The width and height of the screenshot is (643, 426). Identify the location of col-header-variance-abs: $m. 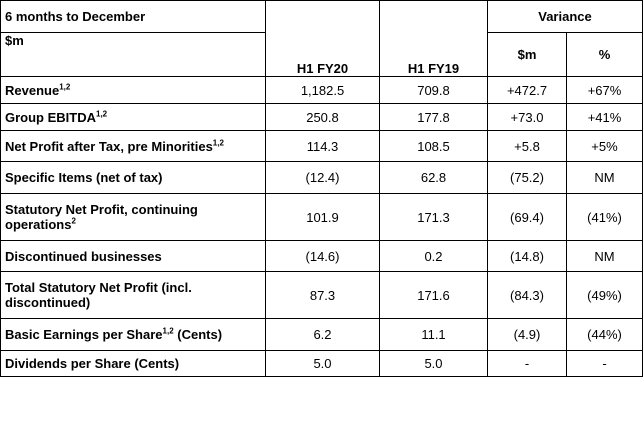
(527, 54).